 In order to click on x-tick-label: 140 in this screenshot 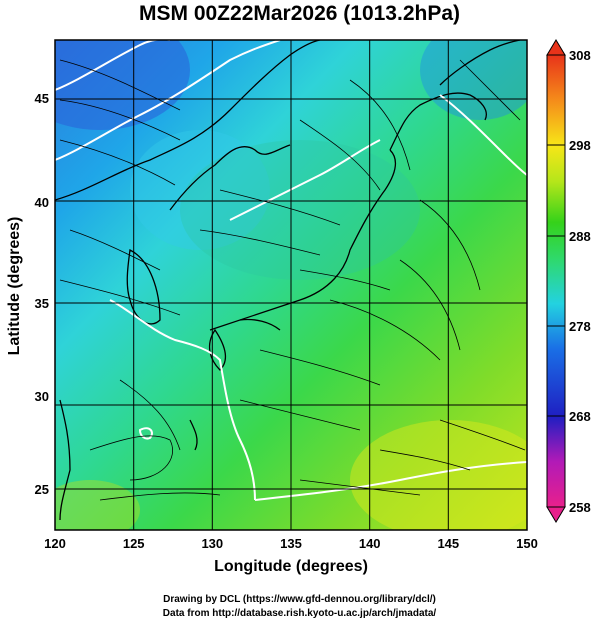, I will do `click(370, 543)`.